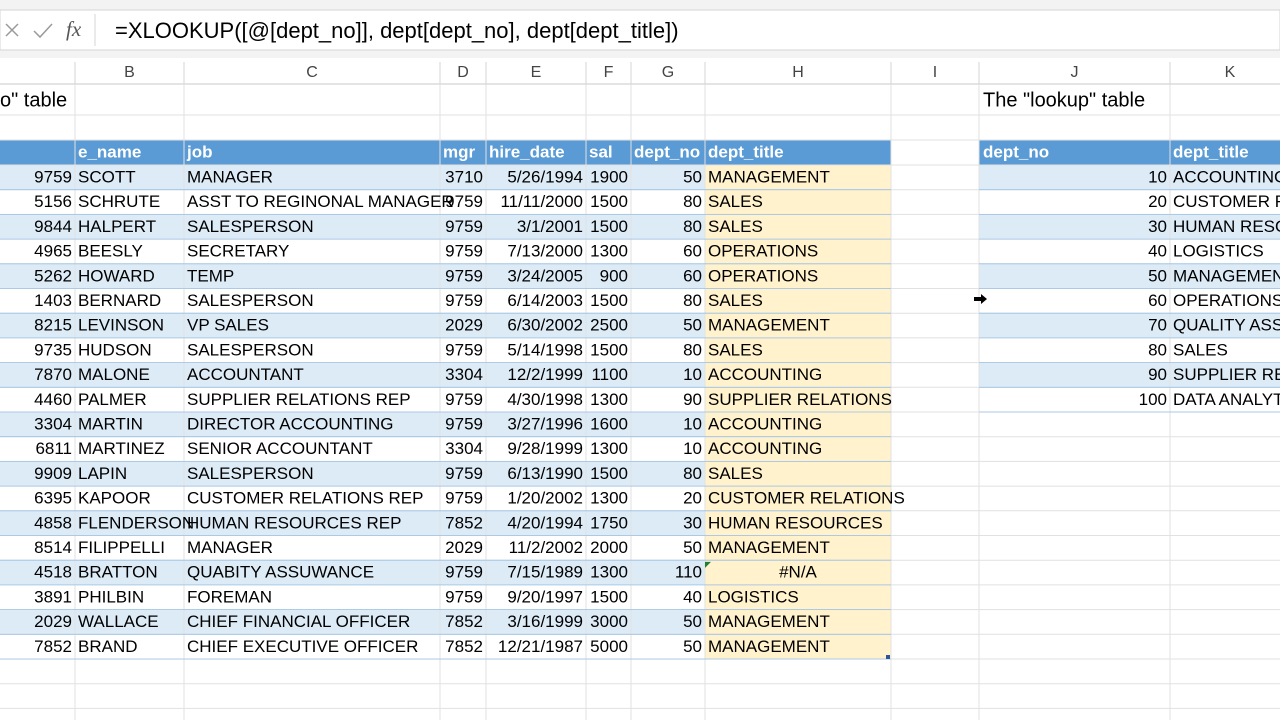  What do you see at coordinates (1218, 251) in the screenshot?
I see `cell-text: LOGISTICS` at bounding box center [1218, 251].